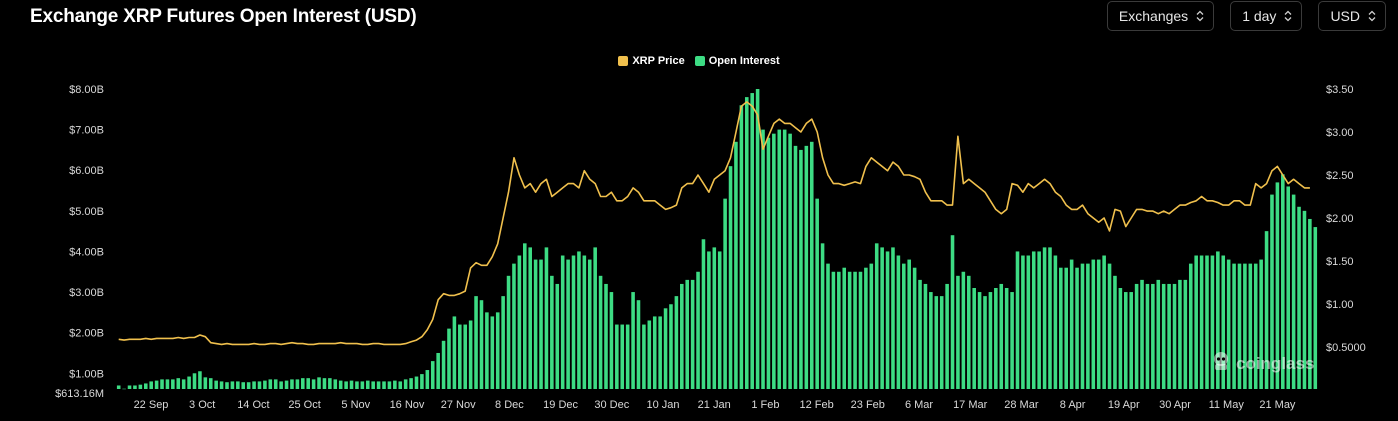  I want to click on currency-select: USD, so click(1352, 16).